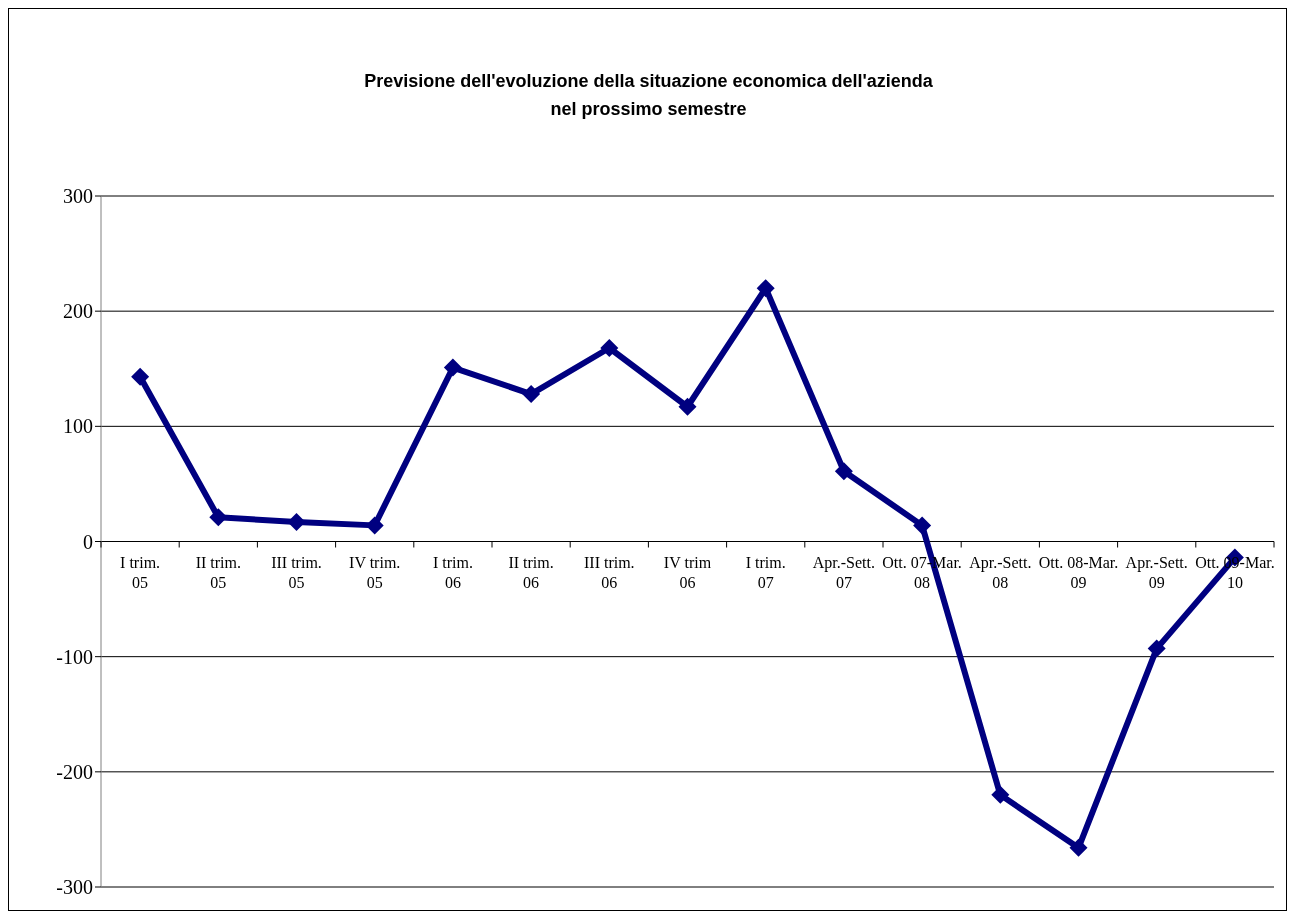 The width and height of the screenshot is (1295, 919). What do you see at coordinates (296, 572) in the screenshot?
I see `x-tick-label: III trim. 05` at bounding box center [296, 572].